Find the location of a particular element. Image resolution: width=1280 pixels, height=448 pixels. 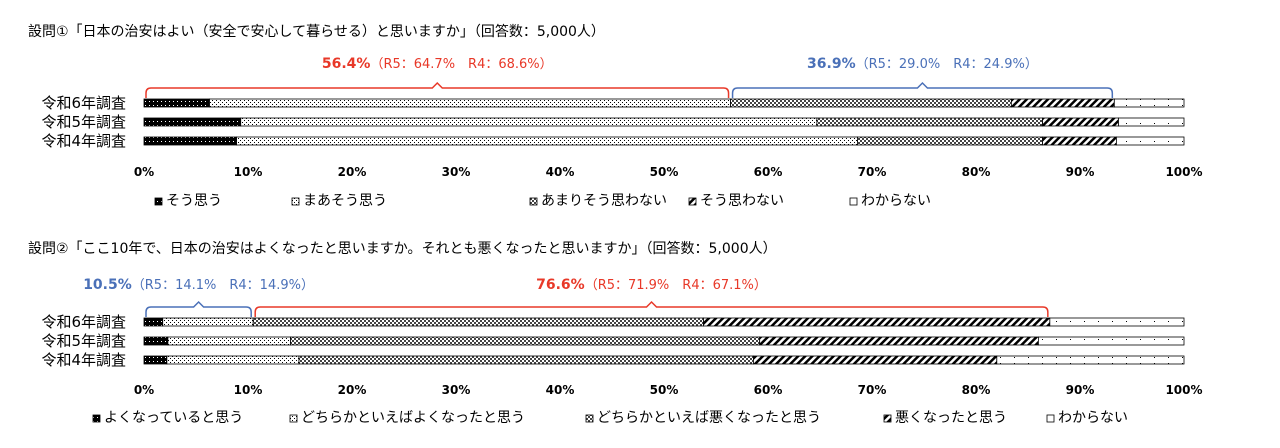

legend-label: よくなっていると思う is located at coordinates (173, 418).